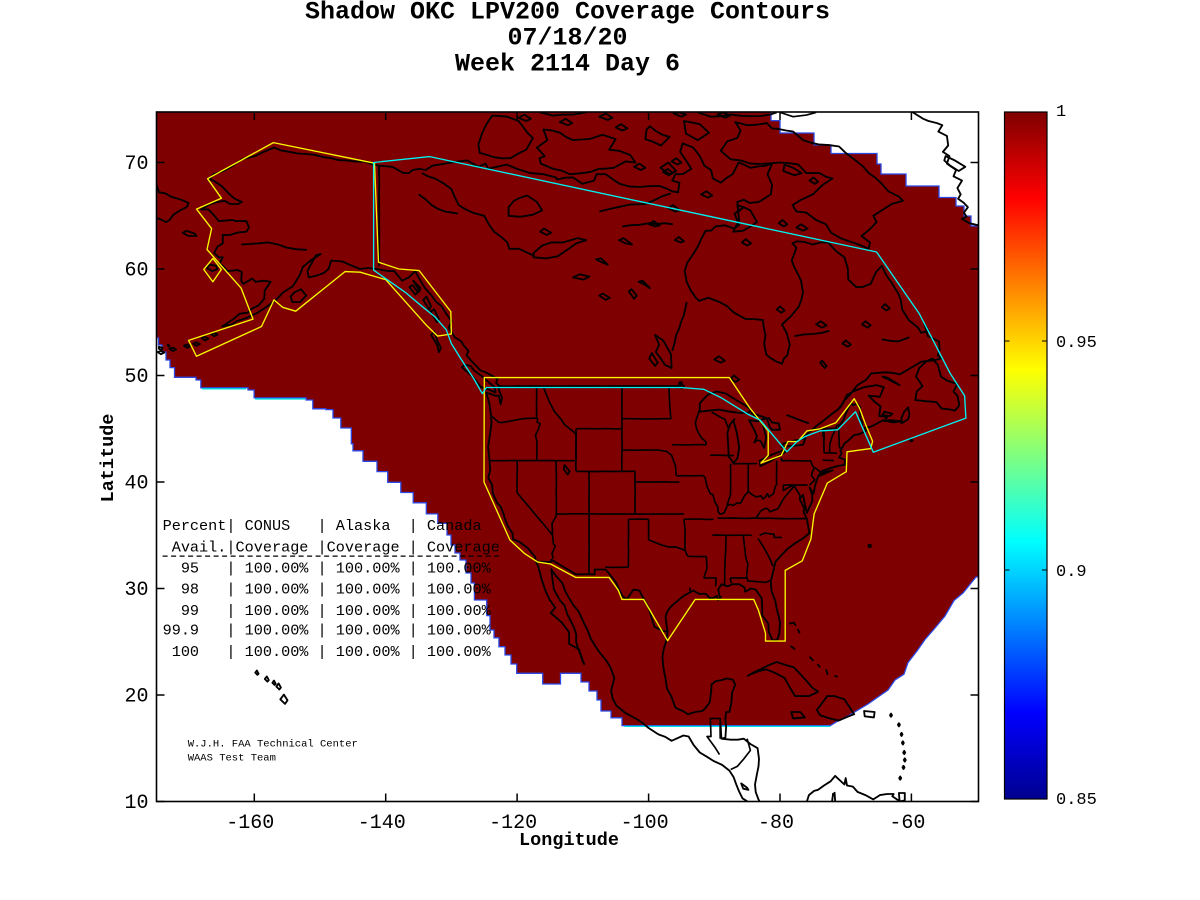 This screenshot has width=1200, height=900. Describe the element at coordinates (567, 13) in the screenshot. I see `svg-text:Shadow OKC LPV200 Coverage Con: Shadow OKC LPV200 Coverage Contours` at that location.